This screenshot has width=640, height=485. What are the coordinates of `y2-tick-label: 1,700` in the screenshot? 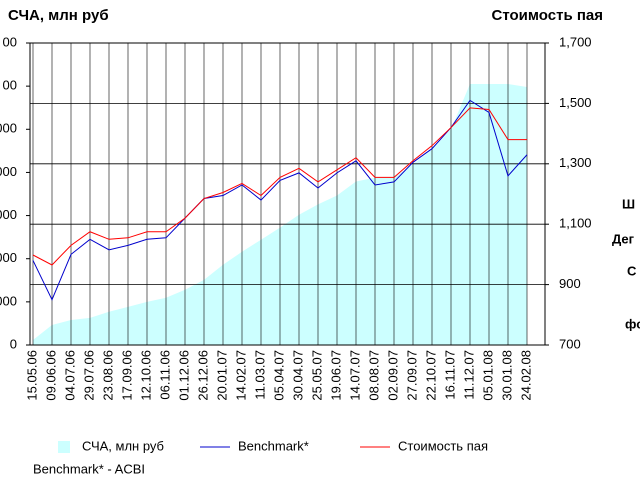 It's located at (575, 41).